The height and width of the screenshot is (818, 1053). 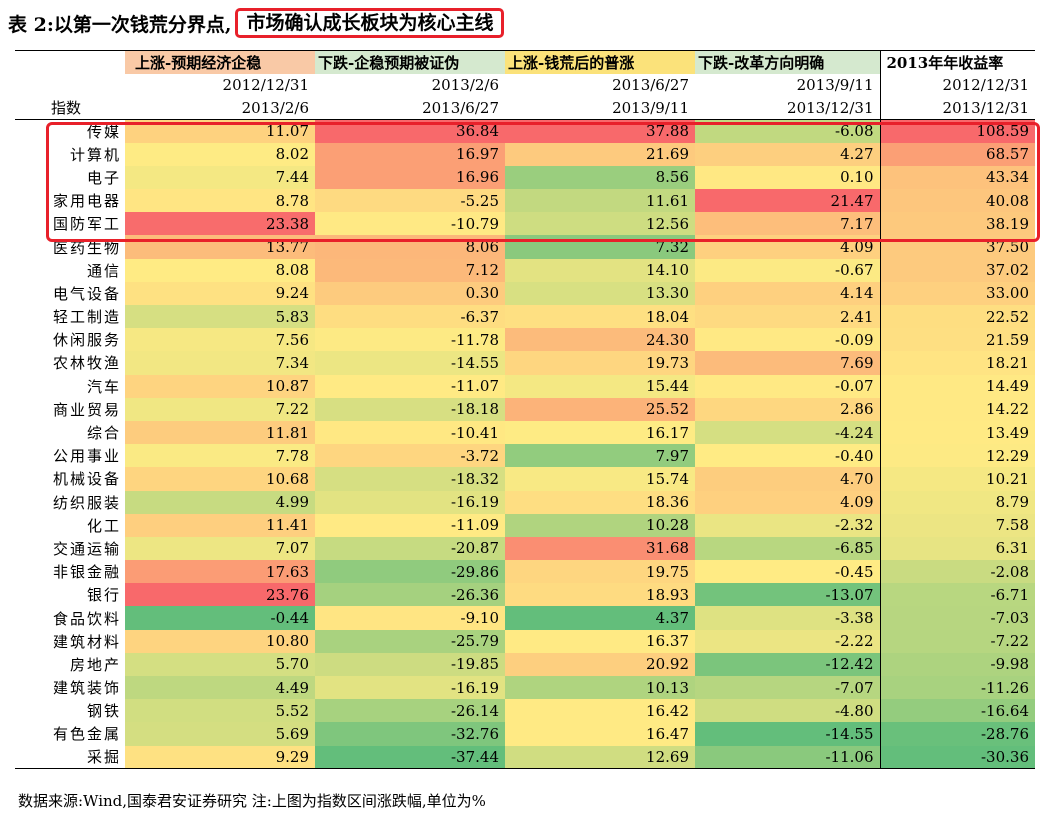 I want to click on return-value: 10.80, so click(x=220, y=641).